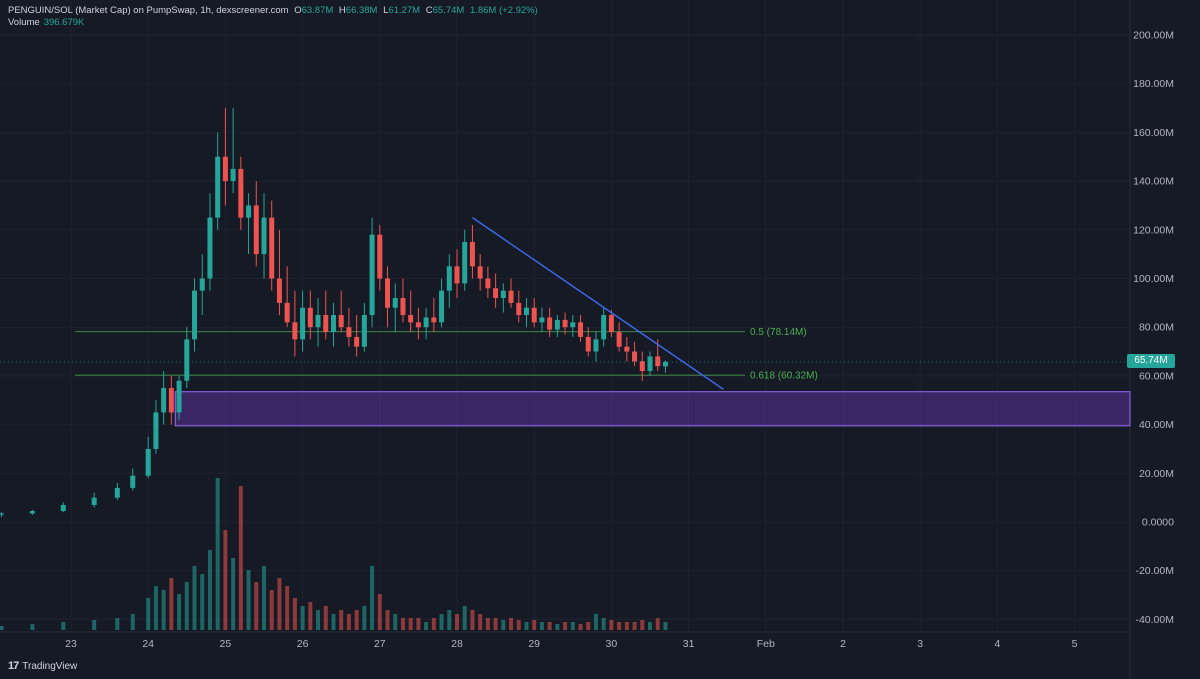  What do you see at coordinates (1153, 84) in the screenshot?
I see `y-tick-label: 180.00M` at bounding box center [1153, 84].